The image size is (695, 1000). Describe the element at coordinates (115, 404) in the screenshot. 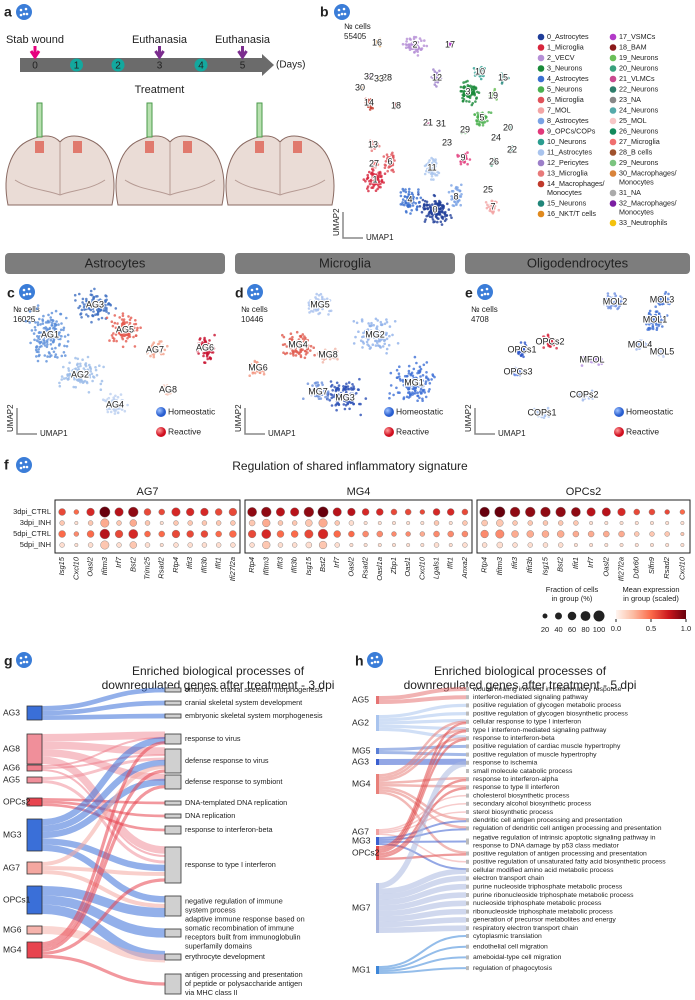

I see `cluster-label: AG4` at that location.